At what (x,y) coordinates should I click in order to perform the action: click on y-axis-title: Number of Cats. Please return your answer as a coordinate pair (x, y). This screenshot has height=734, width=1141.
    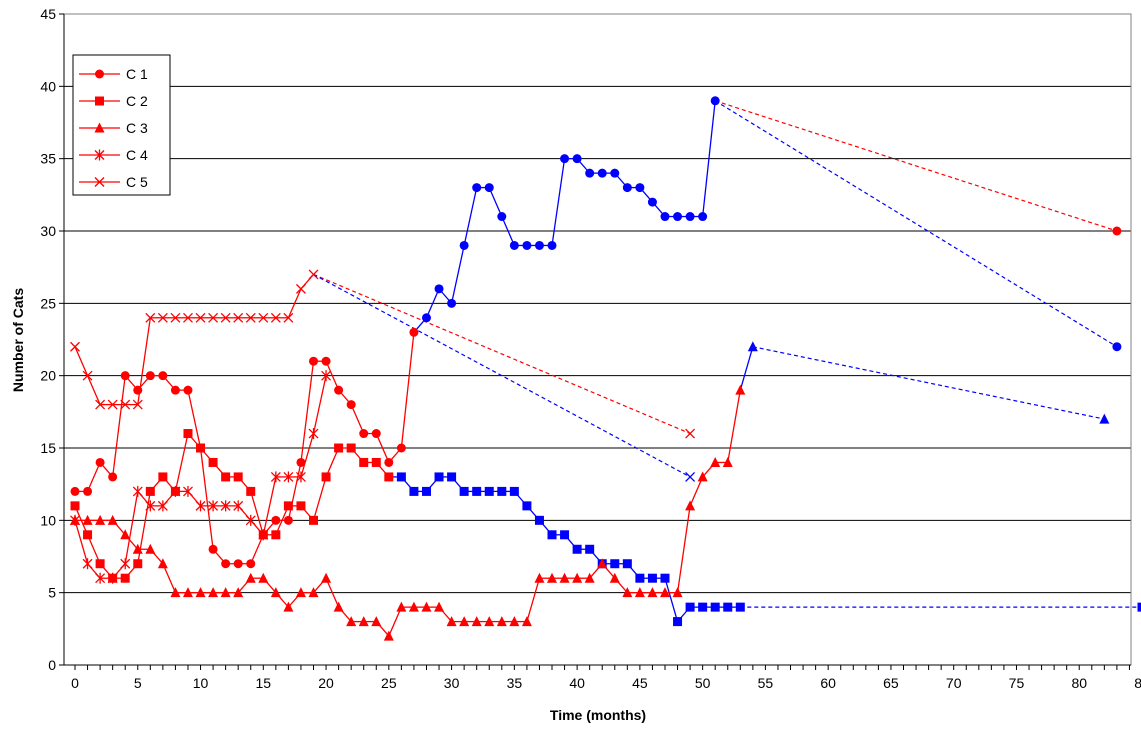
    Looking at the image, I should click on (18, 340).